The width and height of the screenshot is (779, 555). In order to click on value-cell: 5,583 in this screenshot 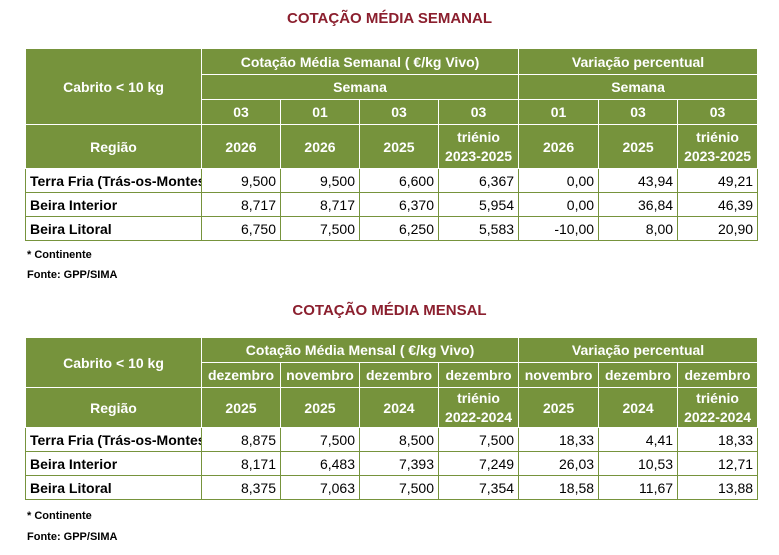, I will do `click(478, 228)`.